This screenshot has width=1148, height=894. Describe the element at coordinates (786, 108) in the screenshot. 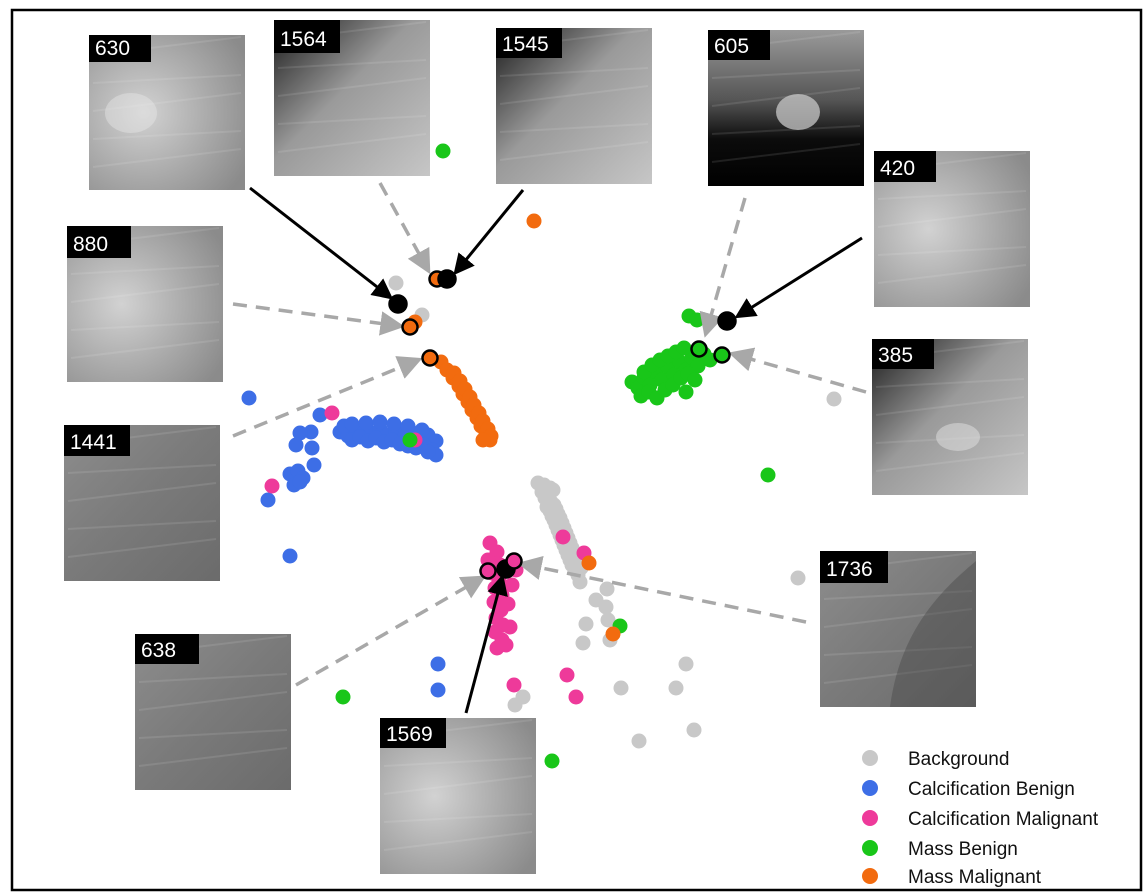

I see `patch-thumbnail-605: 605` at that location.